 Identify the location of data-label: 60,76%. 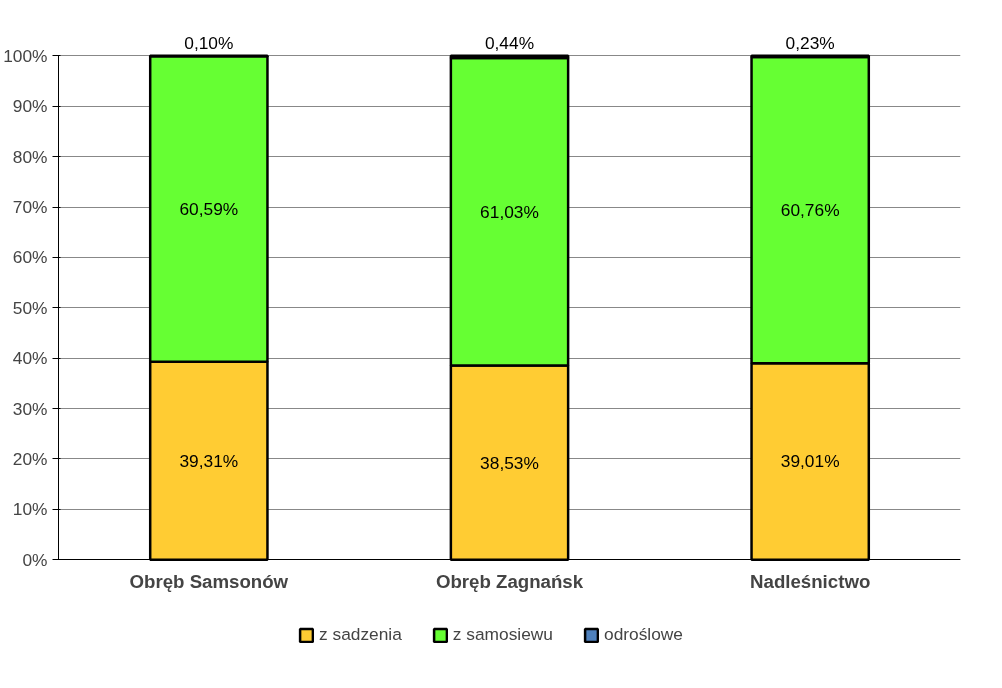
(810, 210).